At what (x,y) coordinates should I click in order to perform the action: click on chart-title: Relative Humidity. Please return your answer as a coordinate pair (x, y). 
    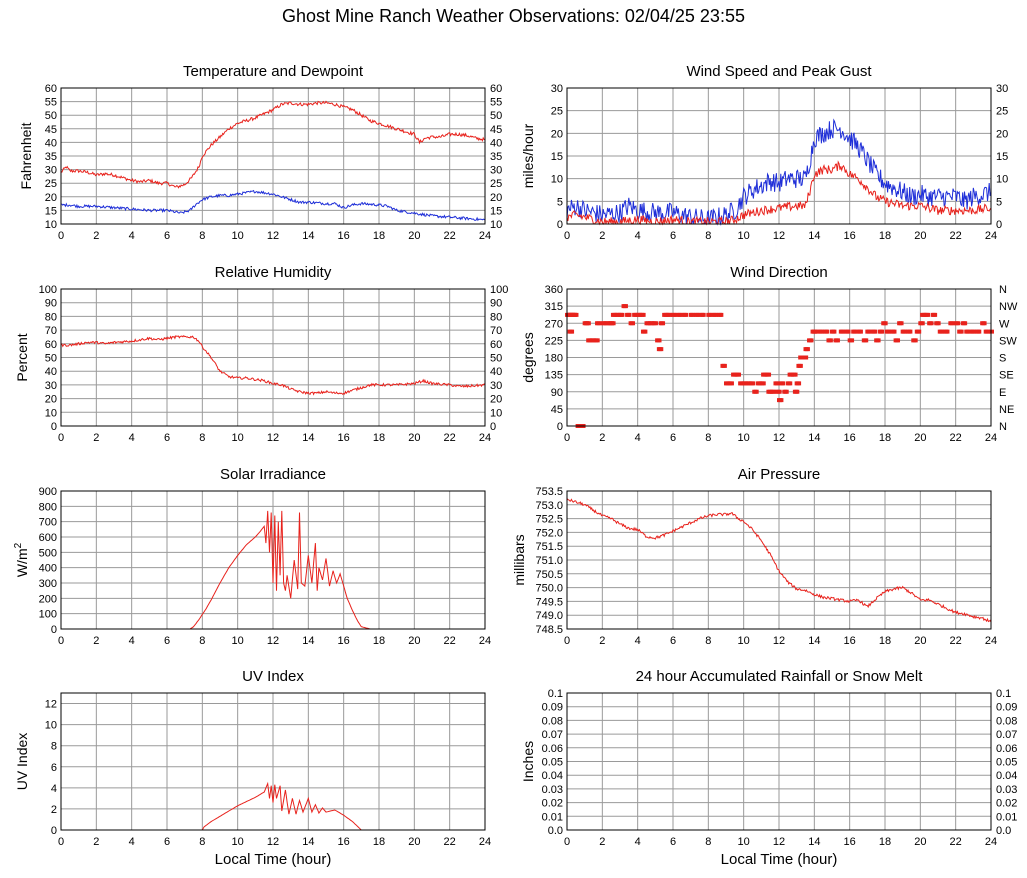
    Looking at the image, I should click on (273, 272).